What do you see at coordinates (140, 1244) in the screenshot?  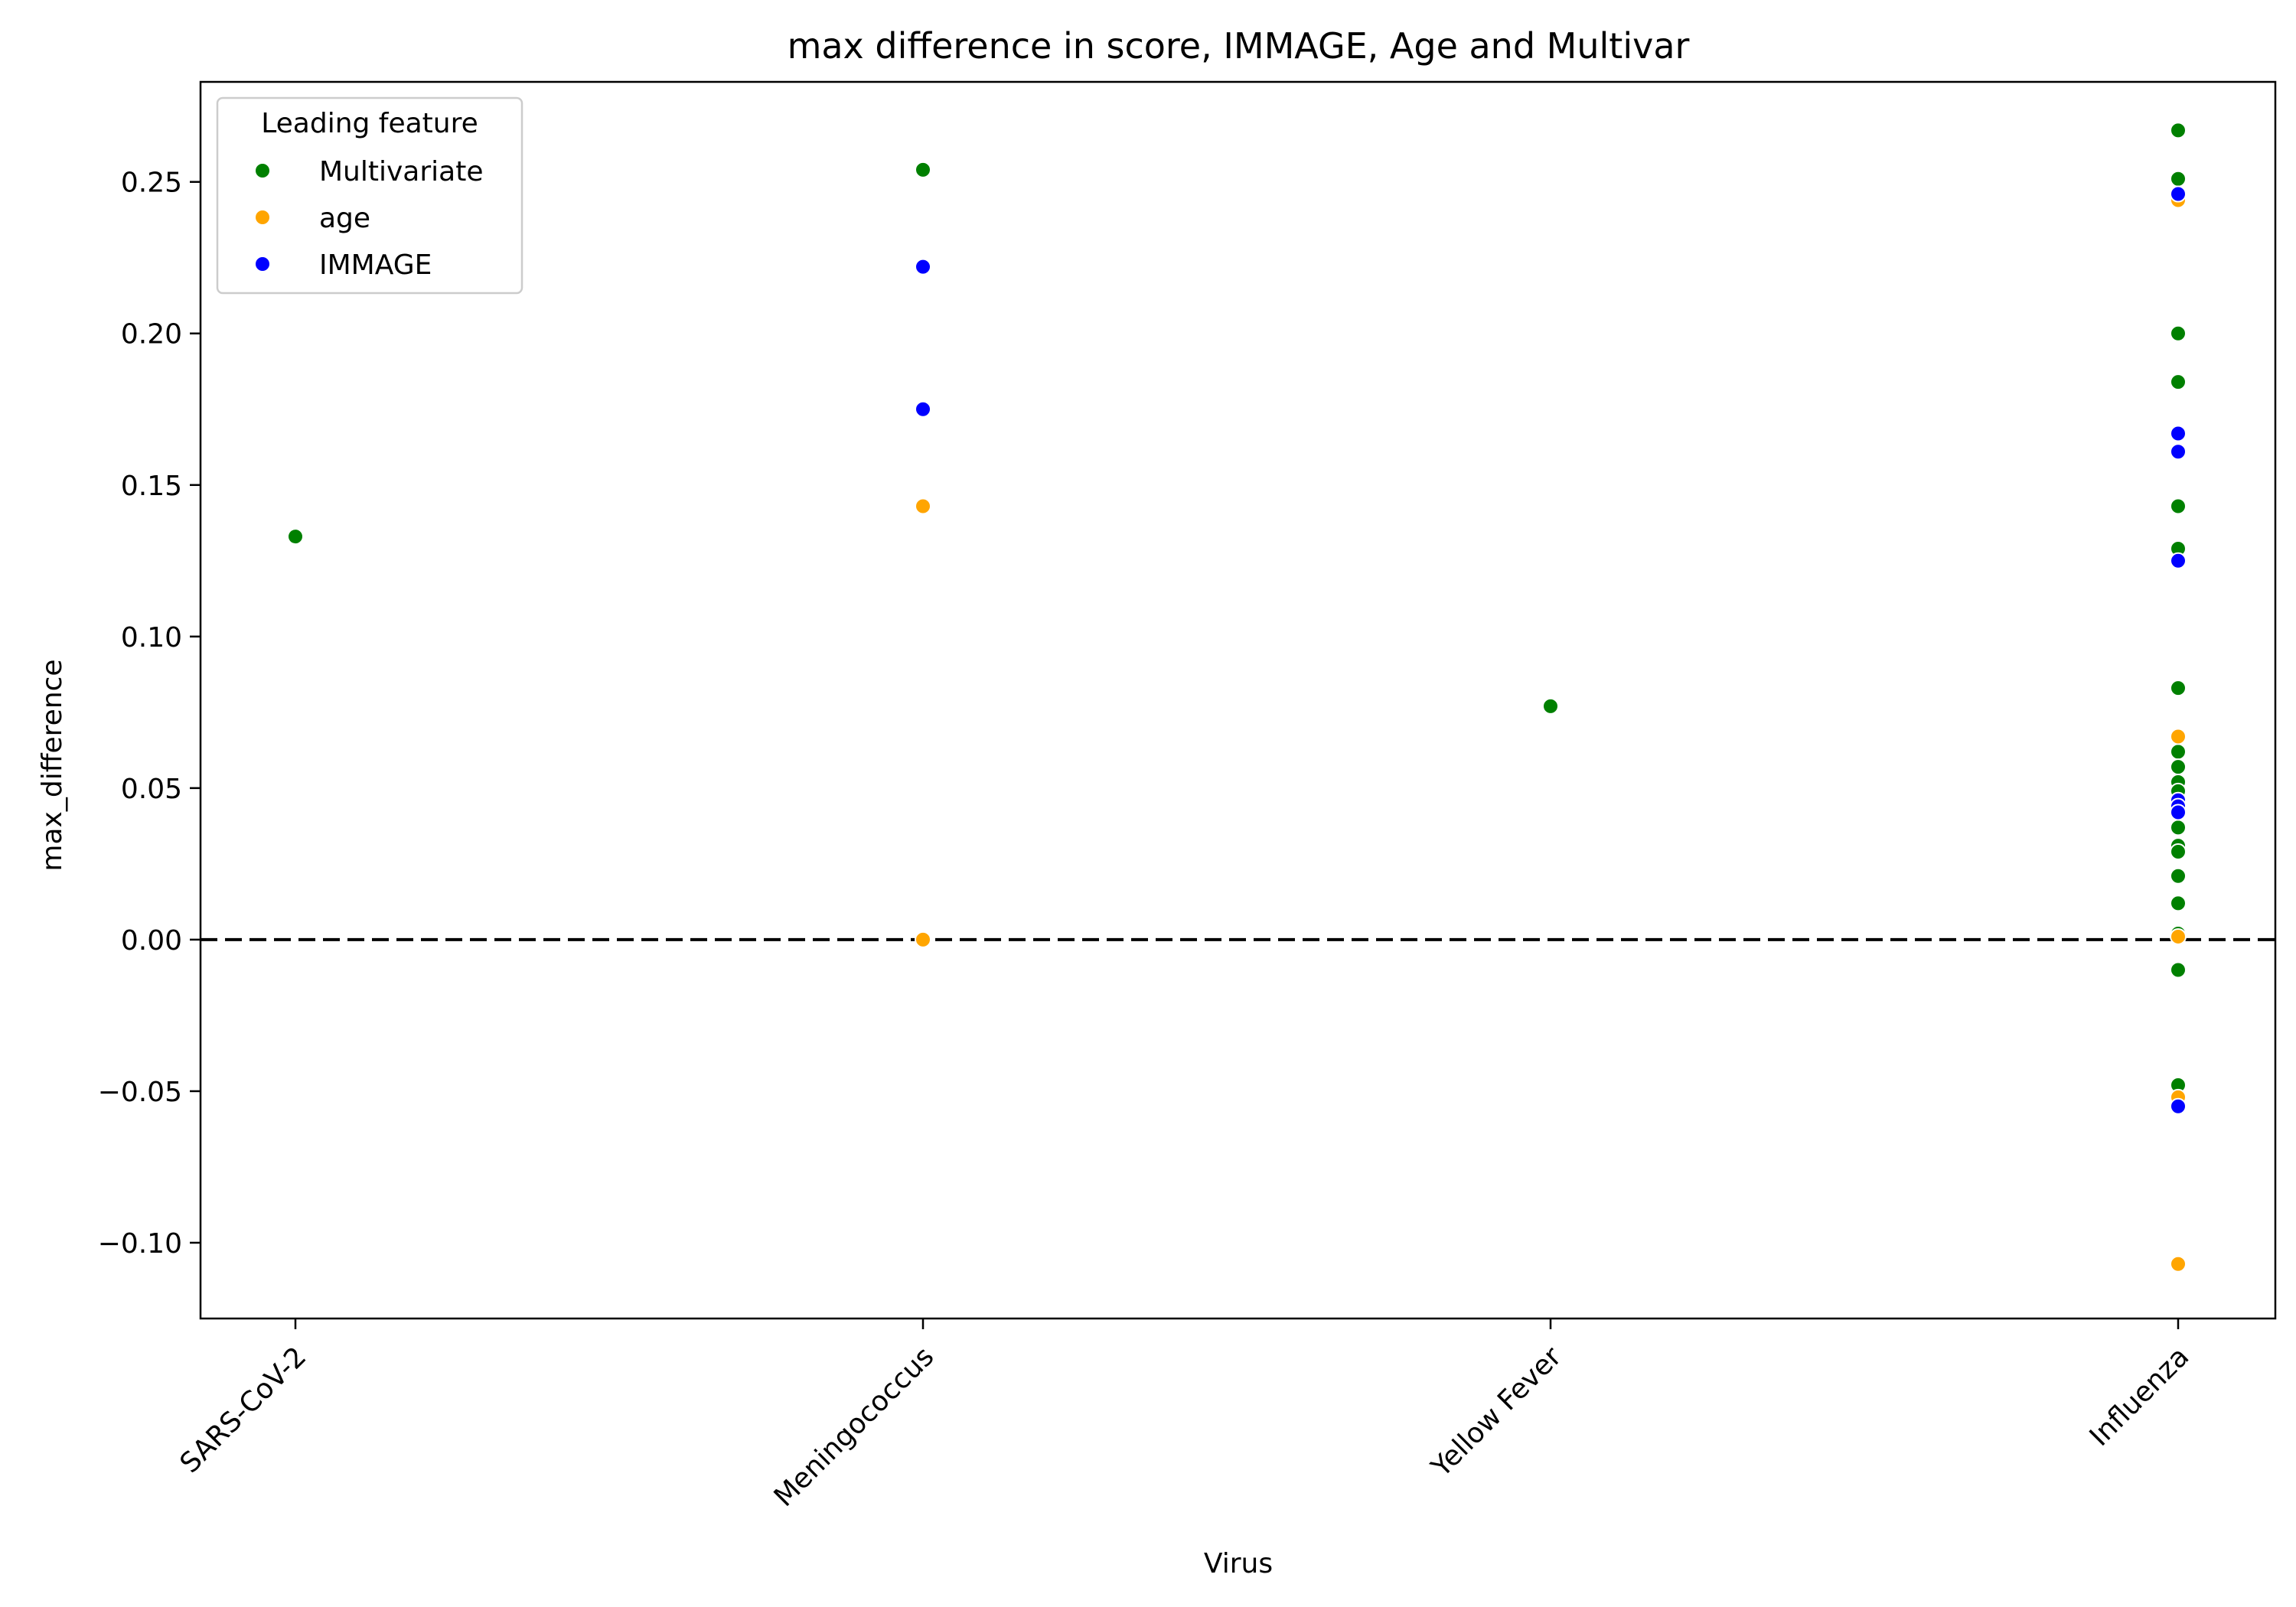 I see `y-tick-label: −0.10` at bounding box center [140, 1244].